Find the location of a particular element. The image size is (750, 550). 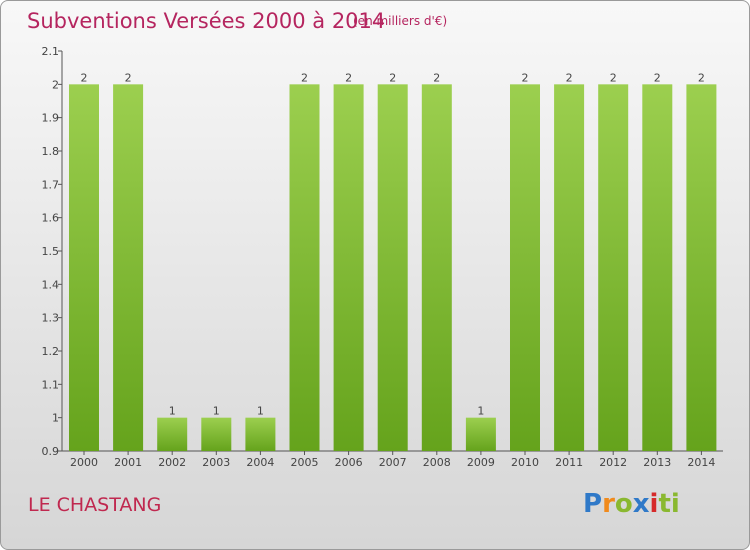

x-tick-label-2002: 2002 is located at coordinates (172, 462).